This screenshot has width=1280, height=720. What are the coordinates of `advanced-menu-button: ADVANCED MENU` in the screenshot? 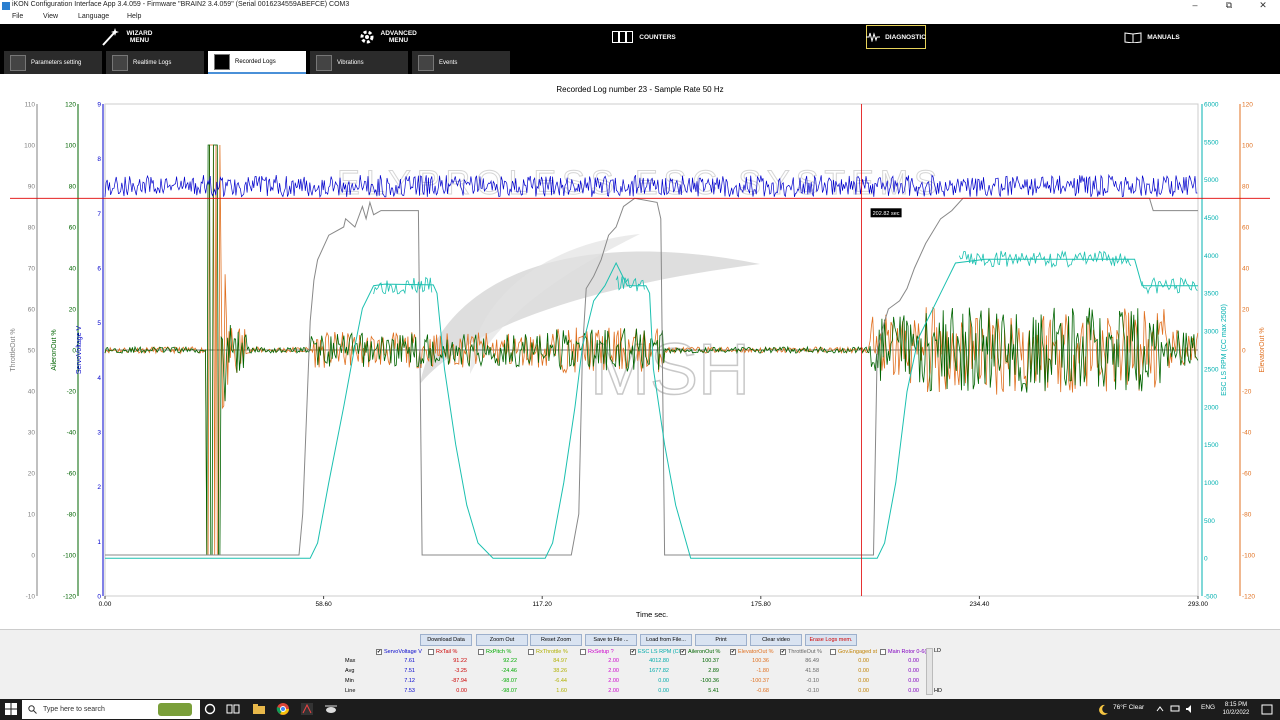 It's located at (387, 37).